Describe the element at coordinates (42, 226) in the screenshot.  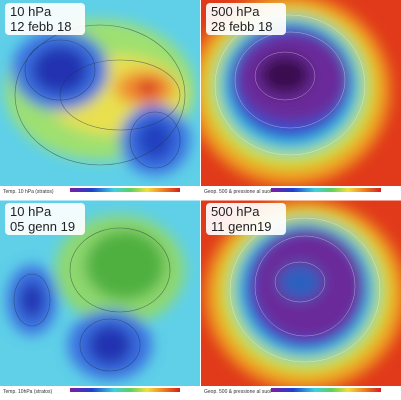
I see `label-bottom: 05 genn 19` at that location.